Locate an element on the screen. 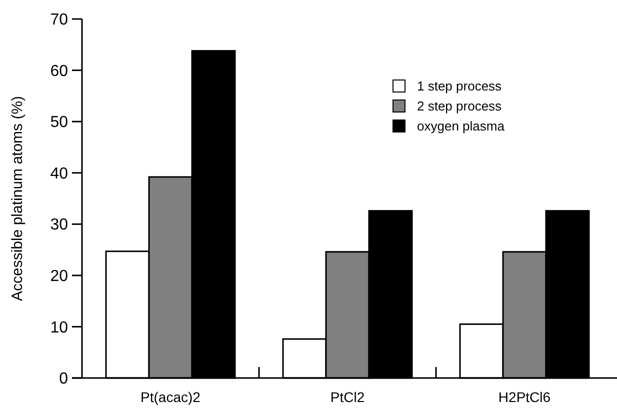 This screenshot has width=617, height=410. y-tick-label: 70 is located at coordinates (59, 20).